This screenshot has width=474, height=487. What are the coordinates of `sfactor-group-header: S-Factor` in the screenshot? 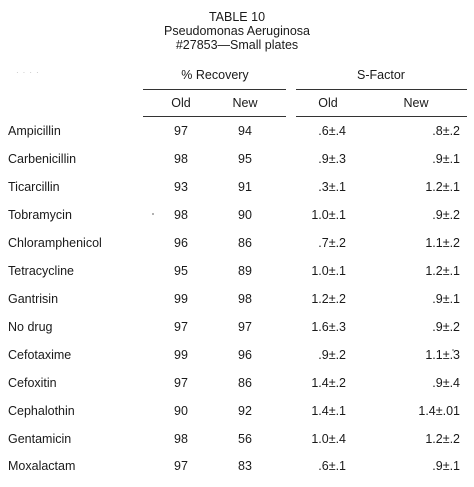 It's located at (381, 75).